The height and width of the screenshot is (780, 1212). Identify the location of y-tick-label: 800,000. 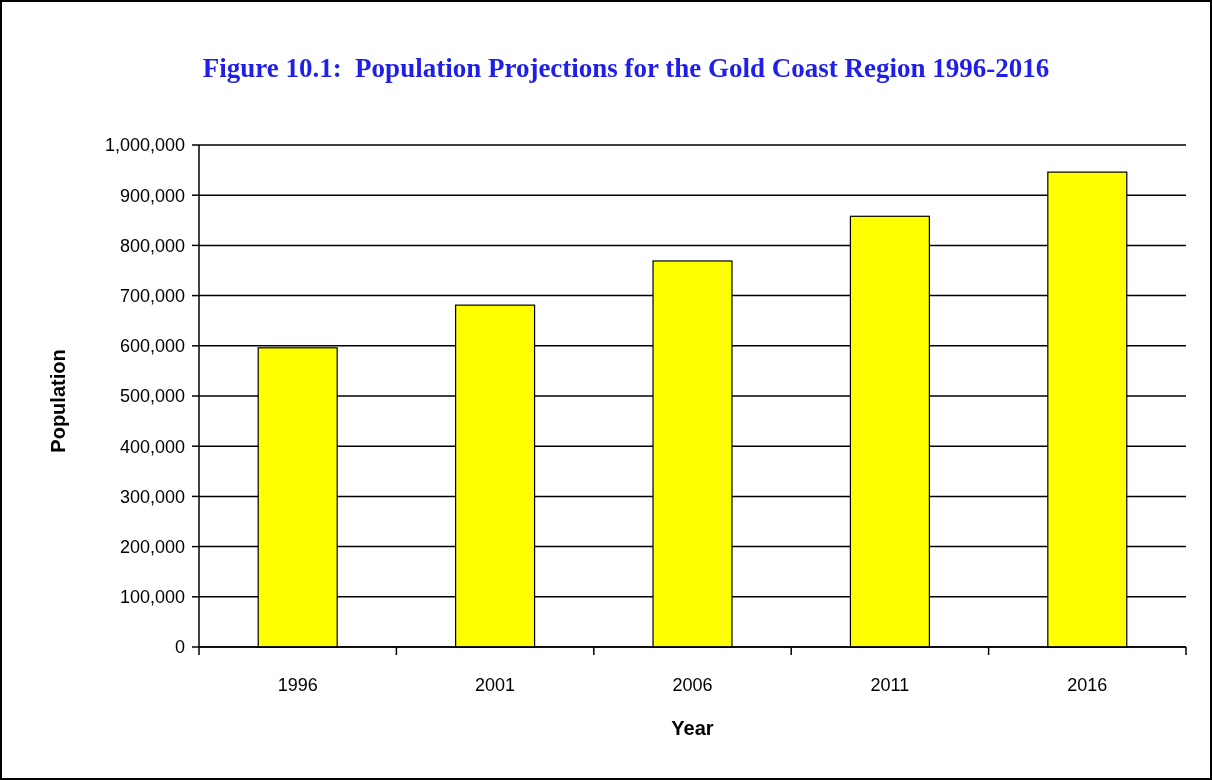
(152, 245).